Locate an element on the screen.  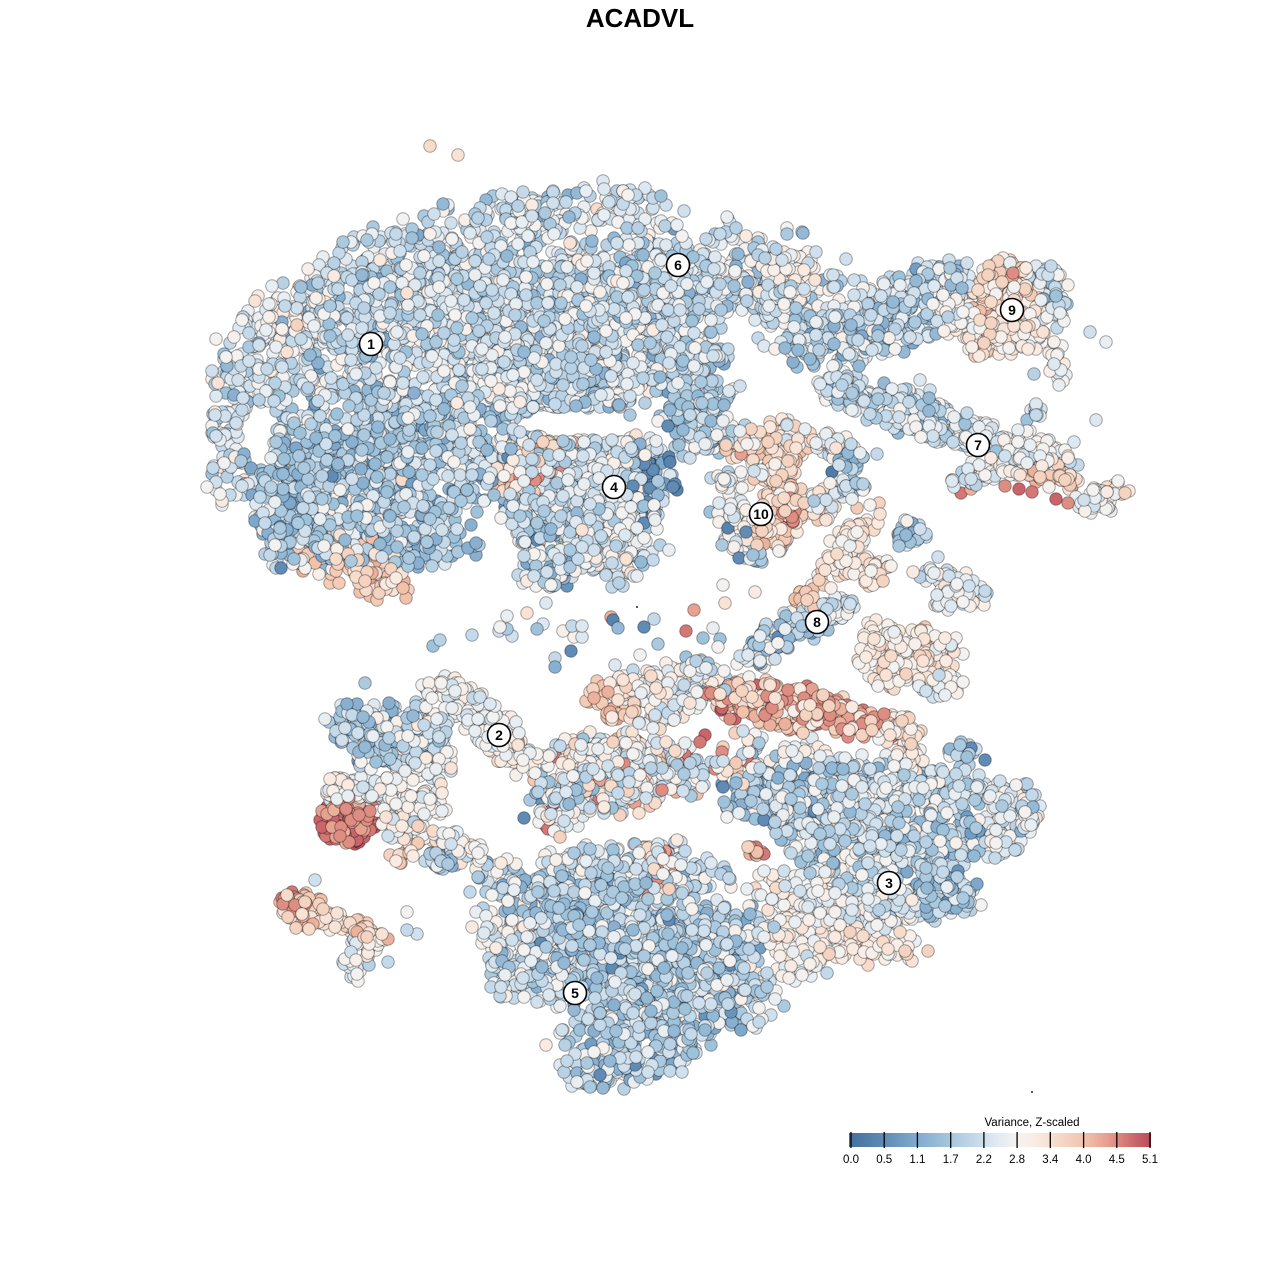
svg-text: 6 is located at coordinates (678, 265).